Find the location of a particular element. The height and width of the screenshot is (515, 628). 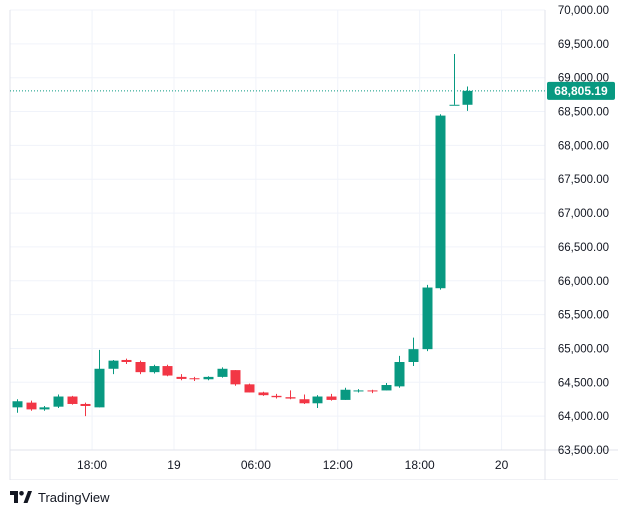

y-tick-label: 64,000.00 is located at coordinates (583, 417).